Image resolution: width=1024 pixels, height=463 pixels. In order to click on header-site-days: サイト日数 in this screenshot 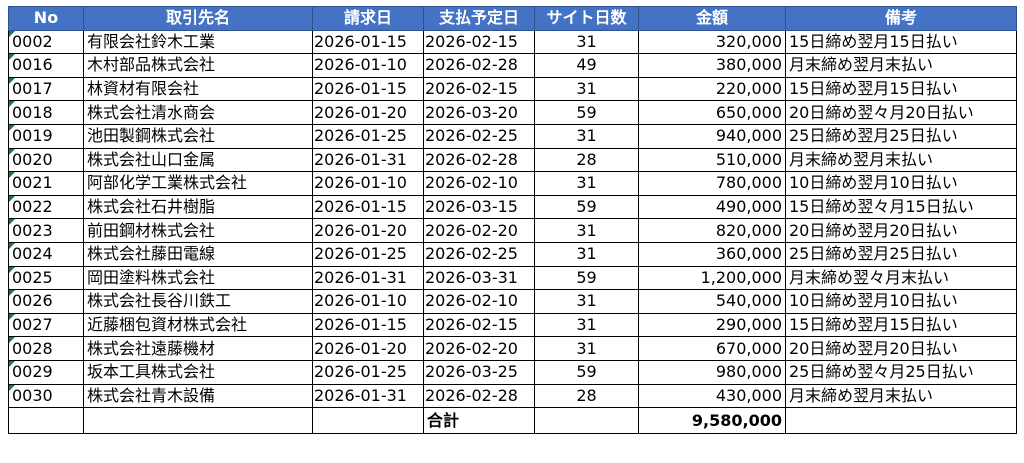, I will do `click(586, 18)`.